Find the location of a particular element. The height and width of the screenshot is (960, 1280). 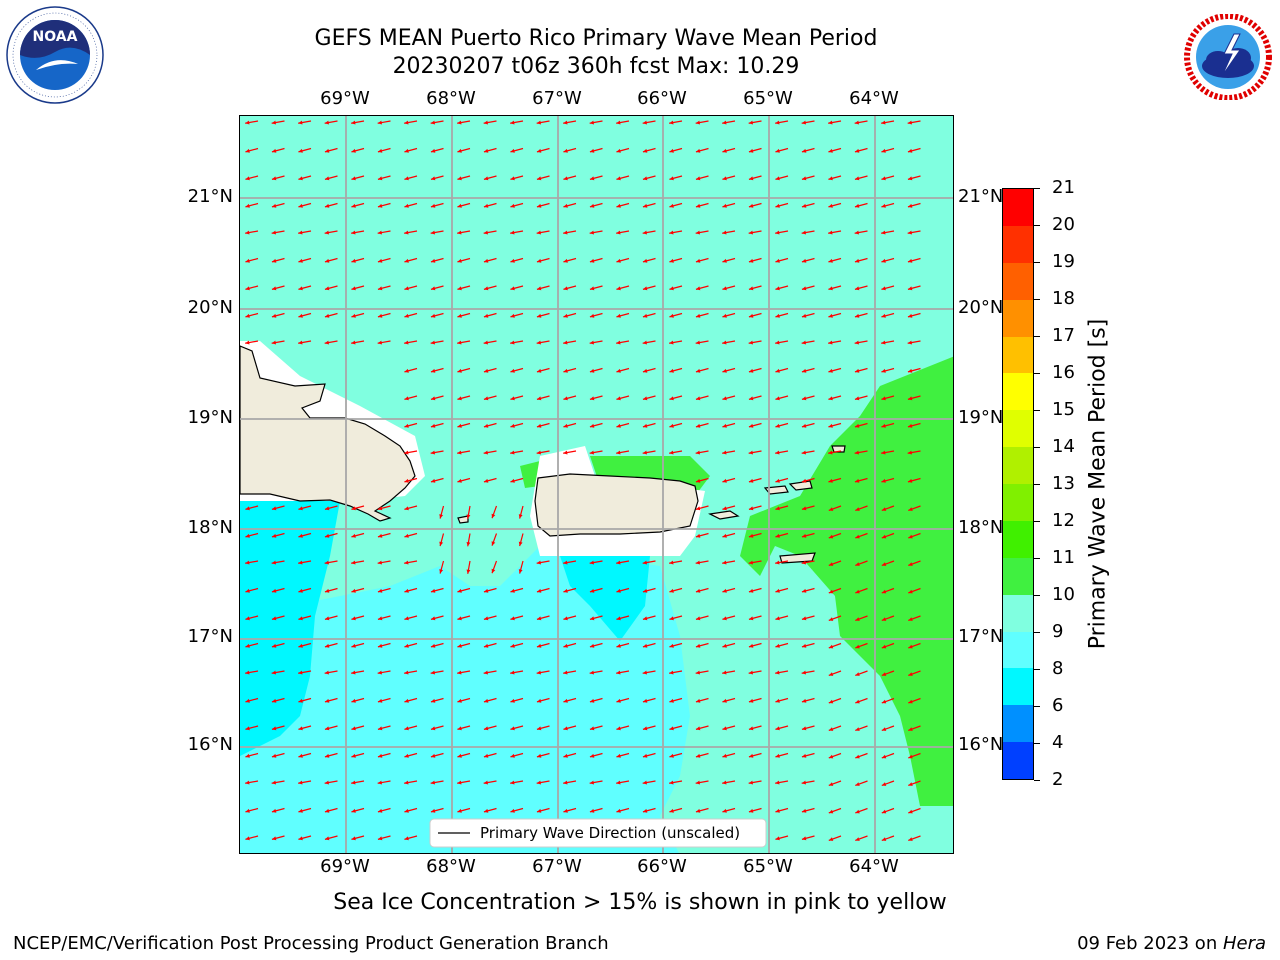

lon-label-bottom: 66°W is located at coordinates (662, 866).